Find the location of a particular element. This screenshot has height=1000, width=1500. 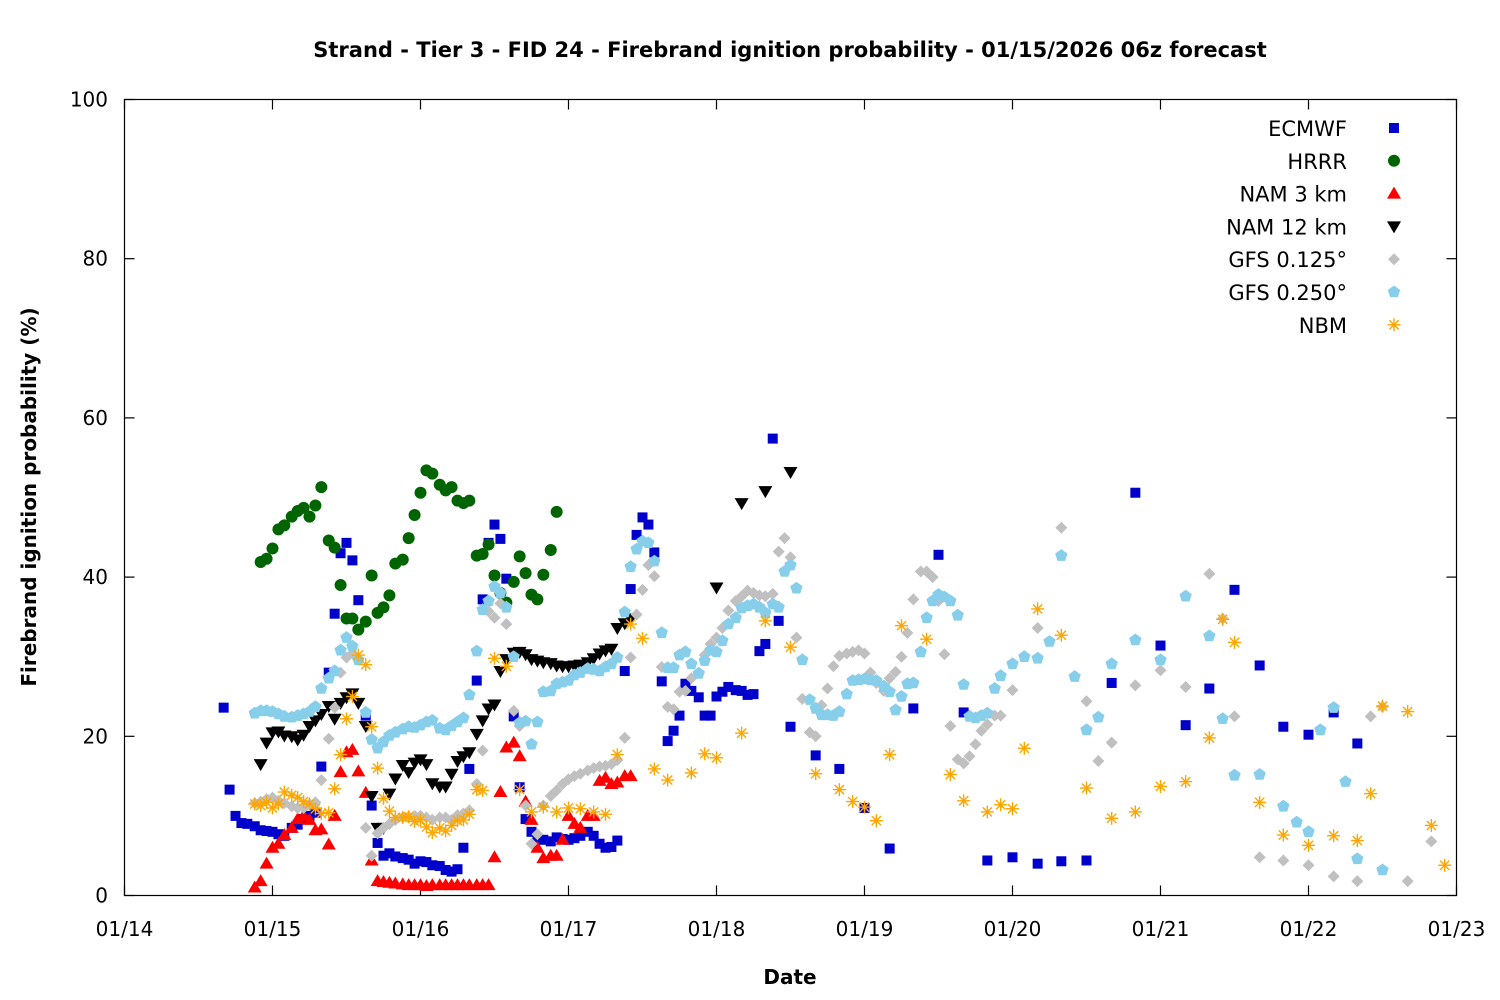

x-tick-label: 01/14 is located at coordinates (125, 929).